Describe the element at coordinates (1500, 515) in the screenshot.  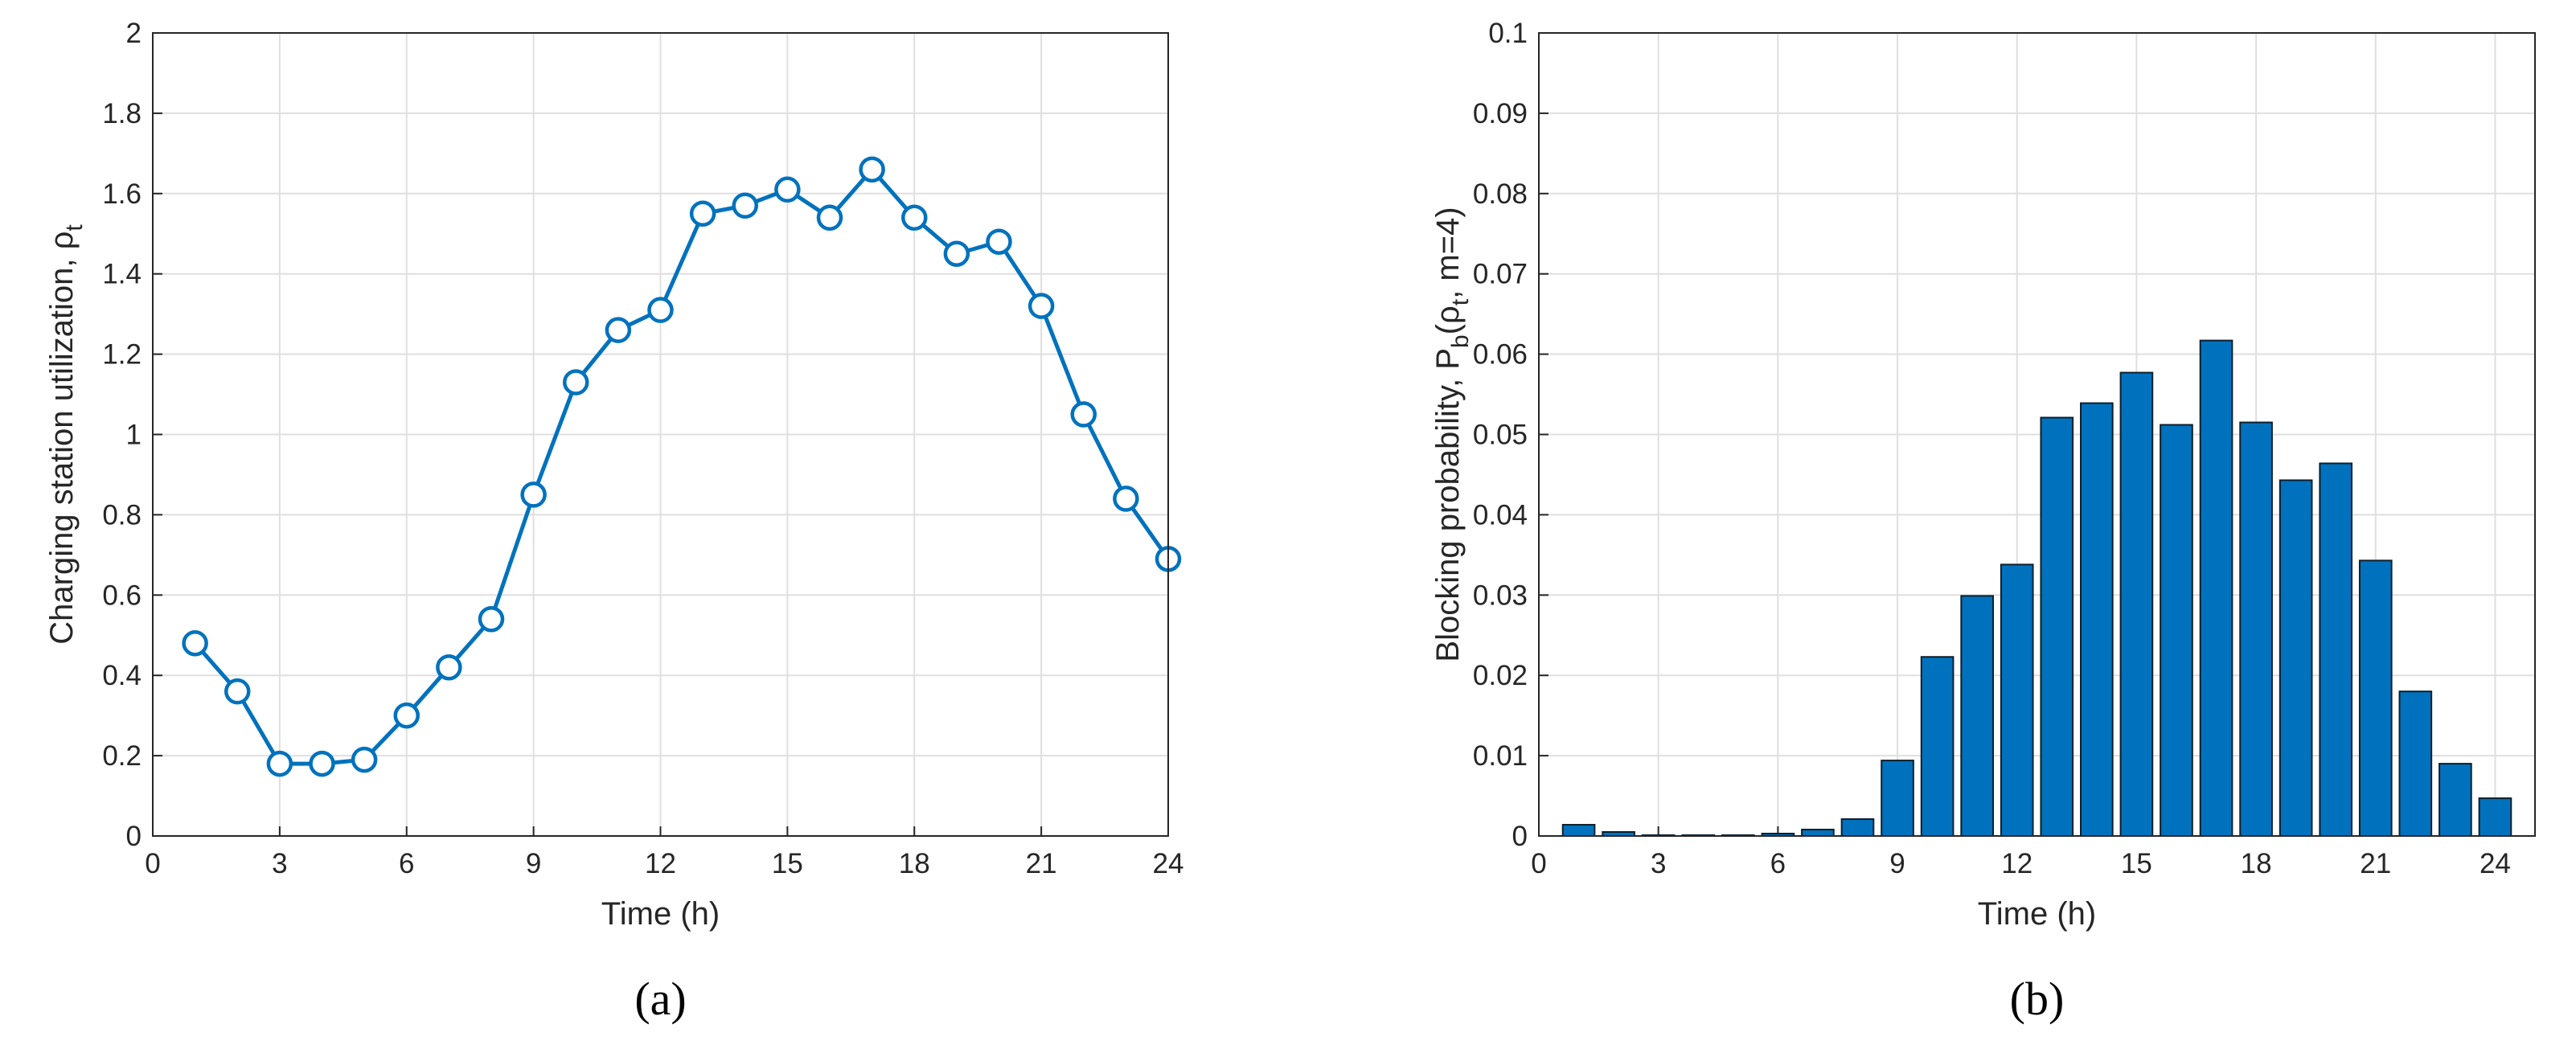
I see `y-tick-label: 0.04` at that location.